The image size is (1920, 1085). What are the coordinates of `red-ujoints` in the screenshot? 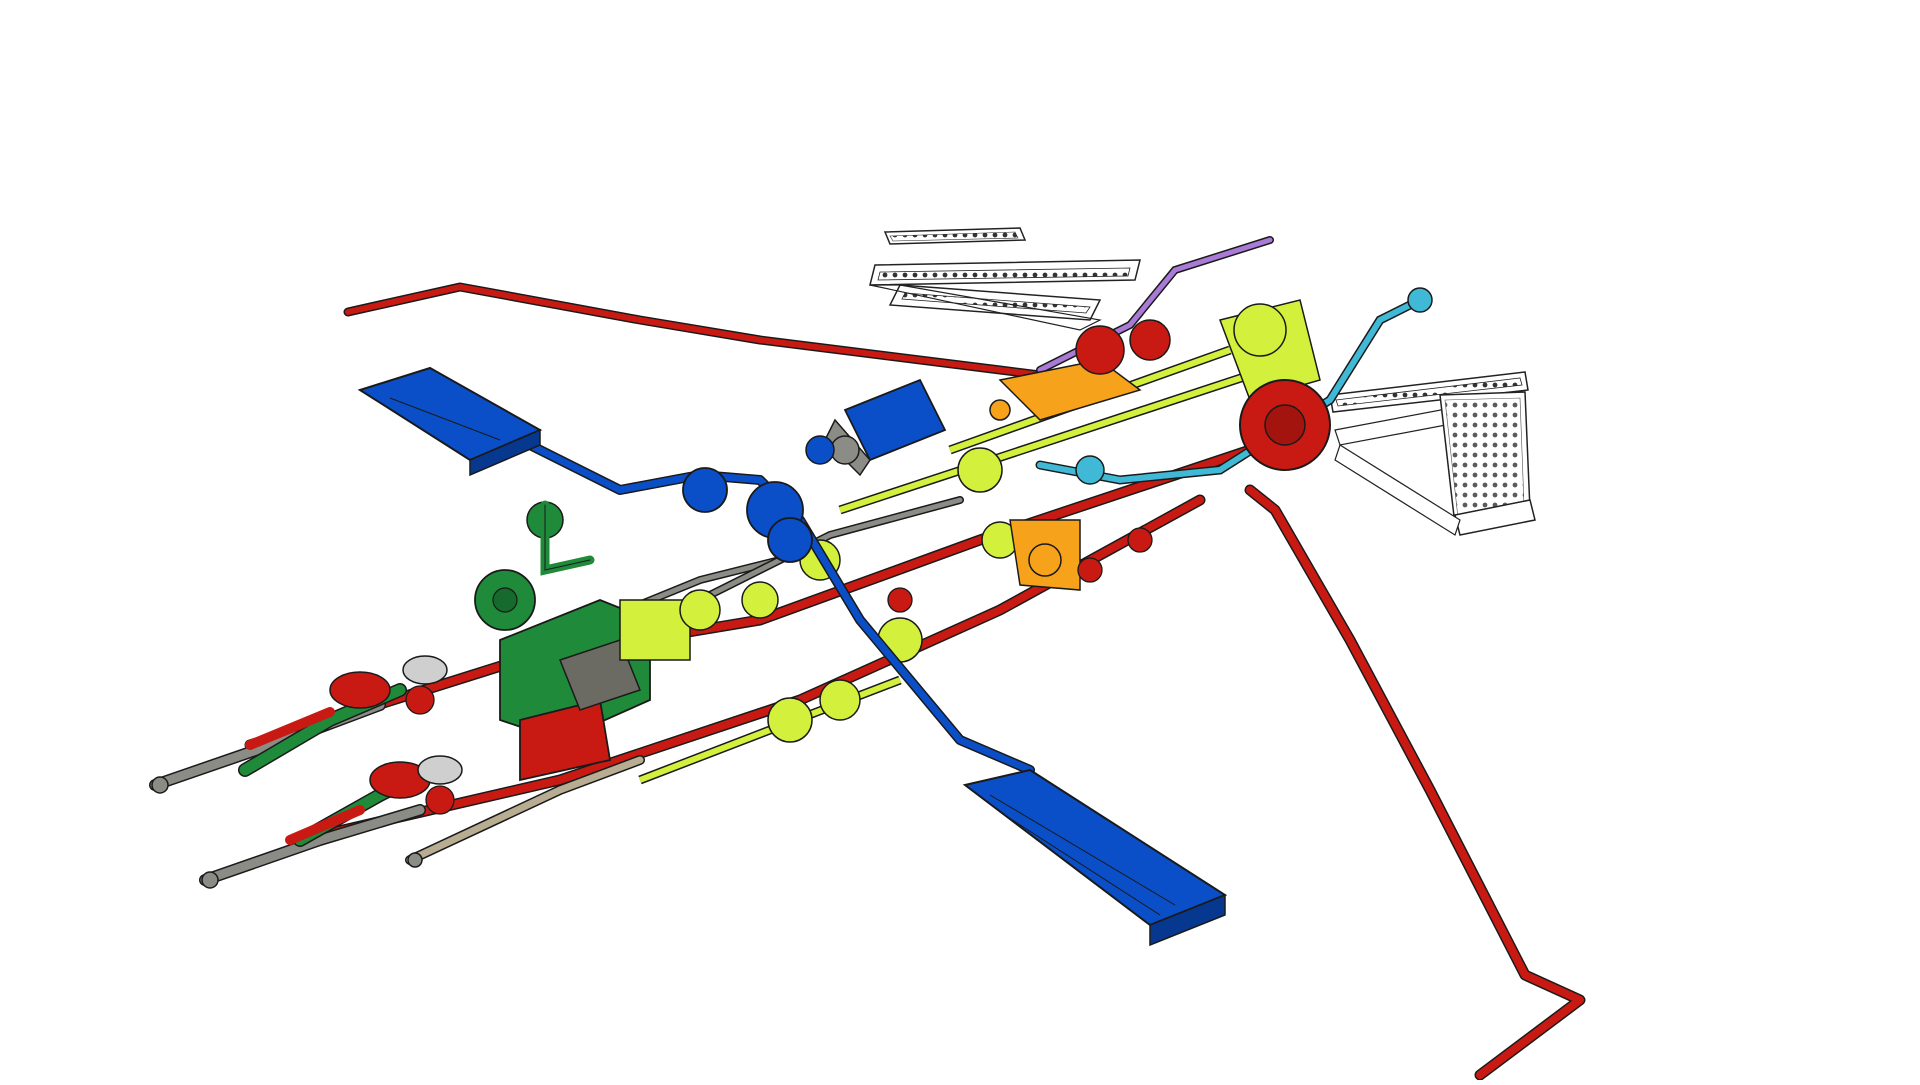 It's located at (396, 727).